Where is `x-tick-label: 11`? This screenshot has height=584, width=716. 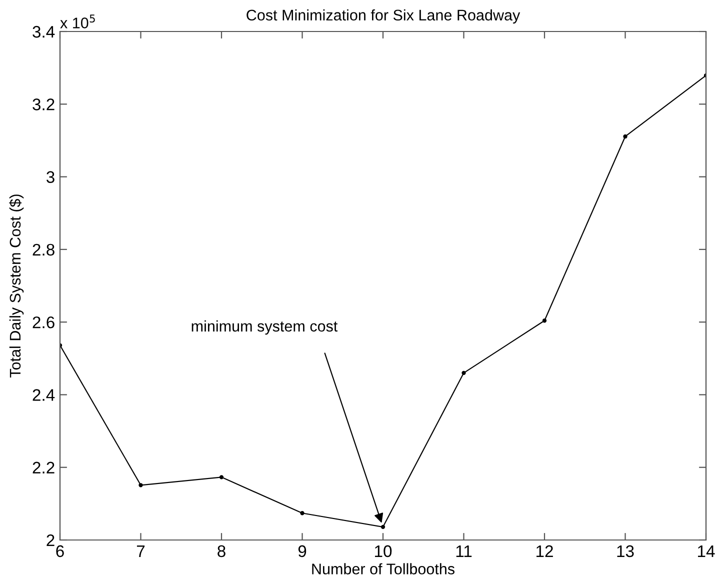
x-tick-label: 11 is located at coordinates (464, 551).